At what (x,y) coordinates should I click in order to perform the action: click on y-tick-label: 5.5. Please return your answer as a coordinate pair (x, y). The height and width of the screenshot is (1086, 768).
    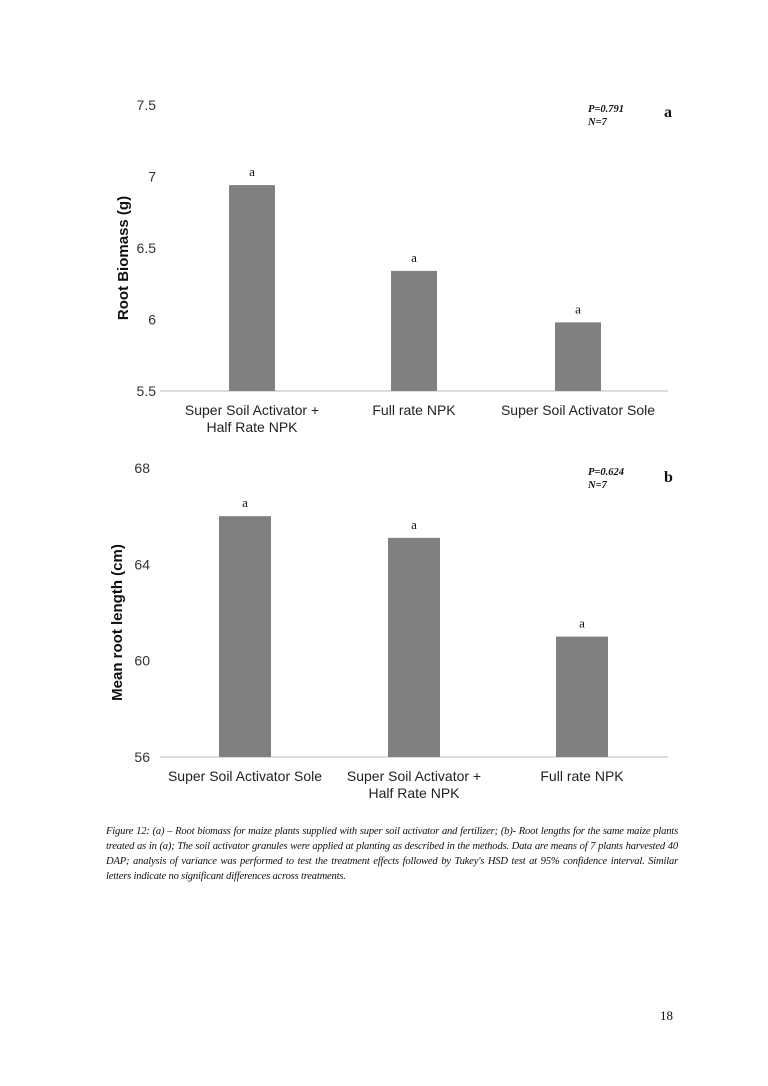
    Looking at the image, I should click on (147, 391).